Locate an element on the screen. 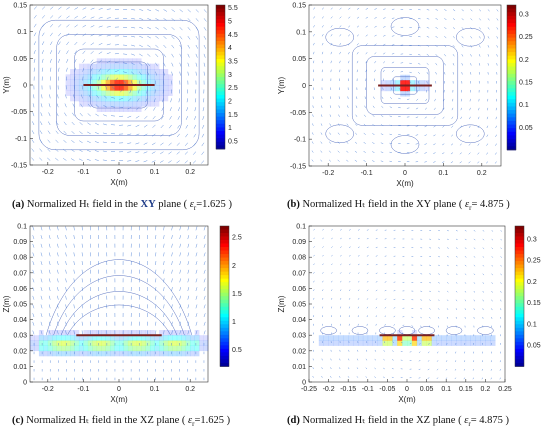 This screenshot has width=550, height=432. x-tick-label: -0.2 is located at coordinates (48, 172).